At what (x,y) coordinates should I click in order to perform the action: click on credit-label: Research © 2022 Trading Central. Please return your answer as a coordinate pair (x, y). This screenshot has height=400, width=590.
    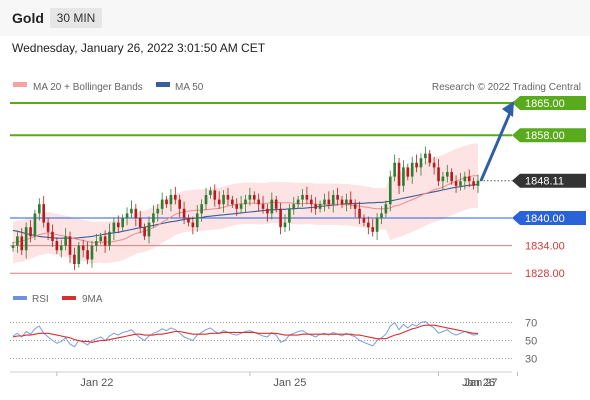
    Looking at the image, I should click on (506, 87).